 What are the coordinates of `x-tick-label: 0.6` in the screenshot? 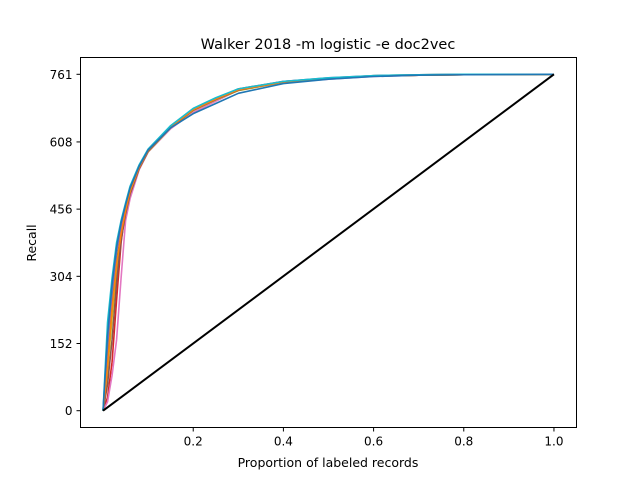 It's located at (373, 442).